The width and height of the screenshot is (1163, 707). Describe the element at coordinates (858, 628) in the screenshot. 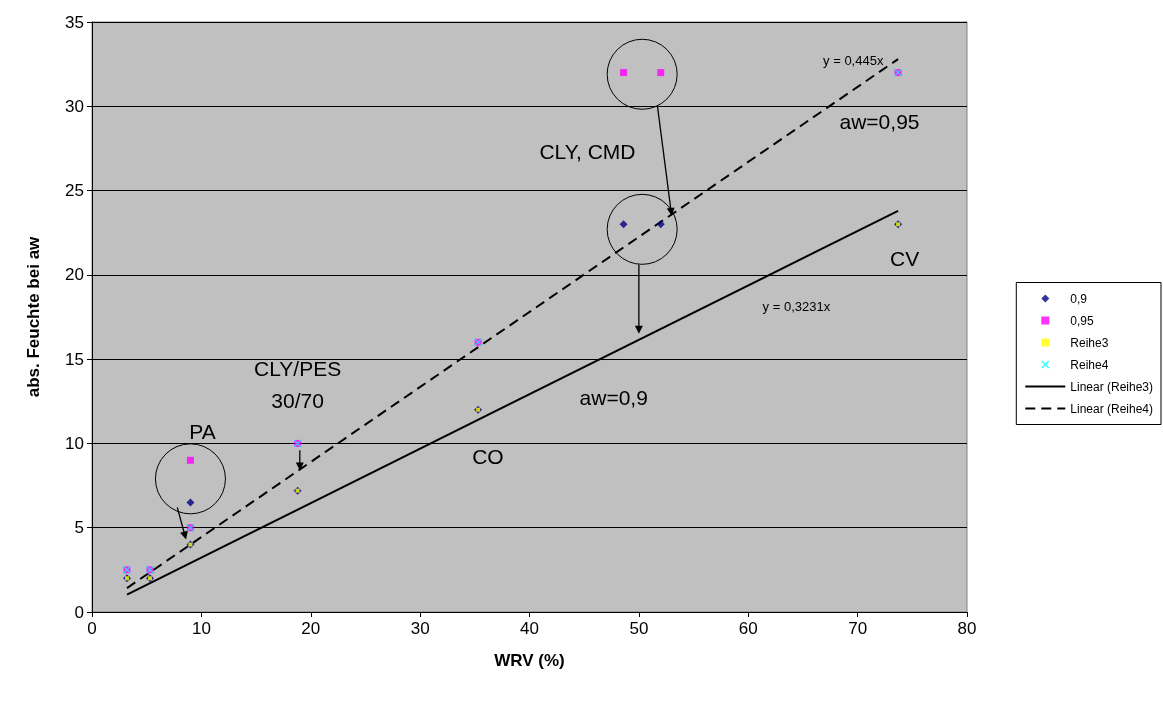

I see `x-tick-label: 70` at that location.